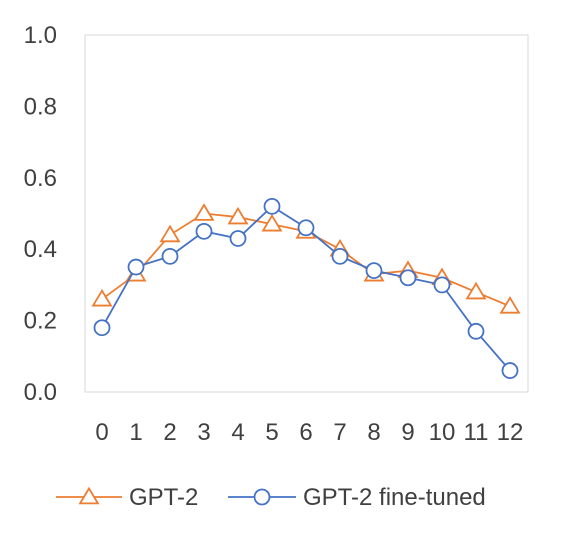 The width and height of the screenshot is (563, 543). What do you see at coordinates (135, 432) in the screenshot?
I see `x-tick-label: 1` at bounding box center [135, 432].